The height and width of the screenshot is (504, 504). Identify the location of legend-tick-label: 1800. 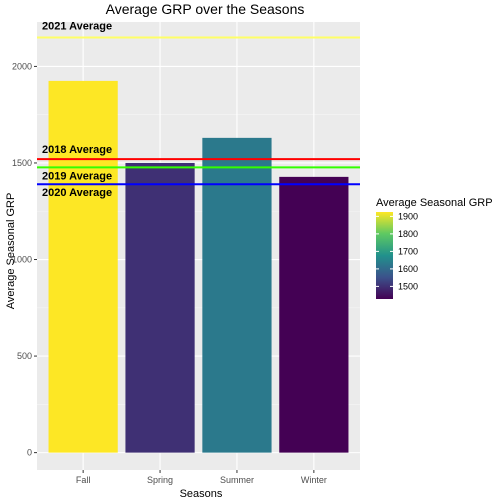
(408, 234).